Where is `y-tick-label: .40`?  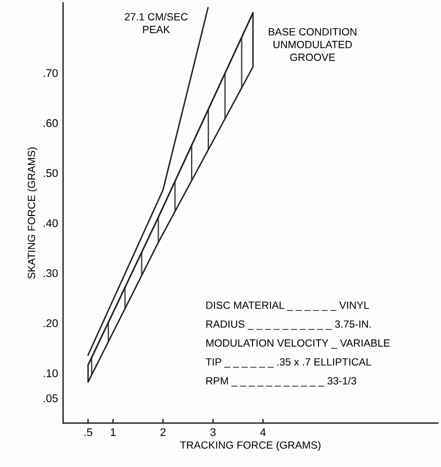
y-tick-label: .40 is located at coordinates (51, 223).